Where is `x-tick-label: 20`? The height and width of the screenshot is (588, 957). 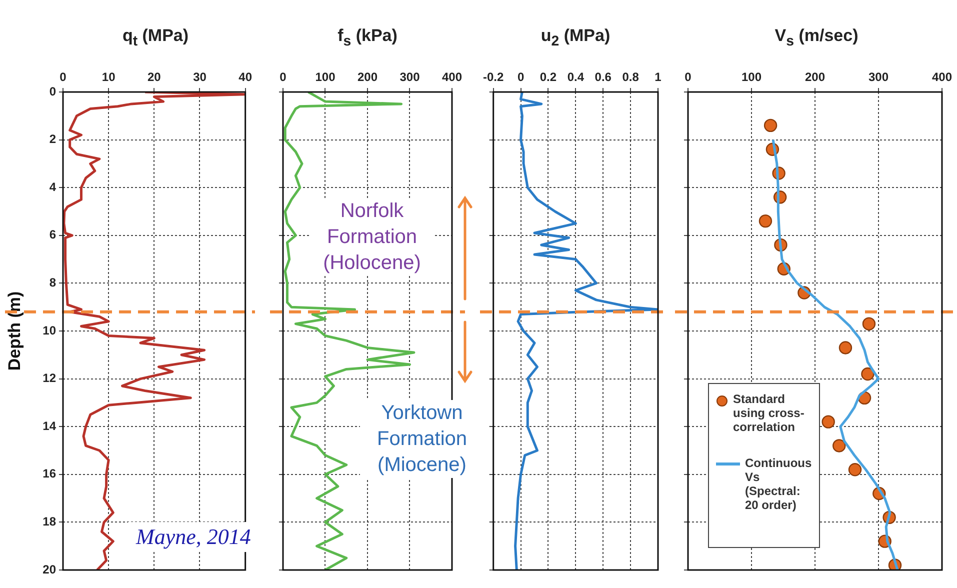
x-tick-label: 20 is located at coordinates (154, 77).